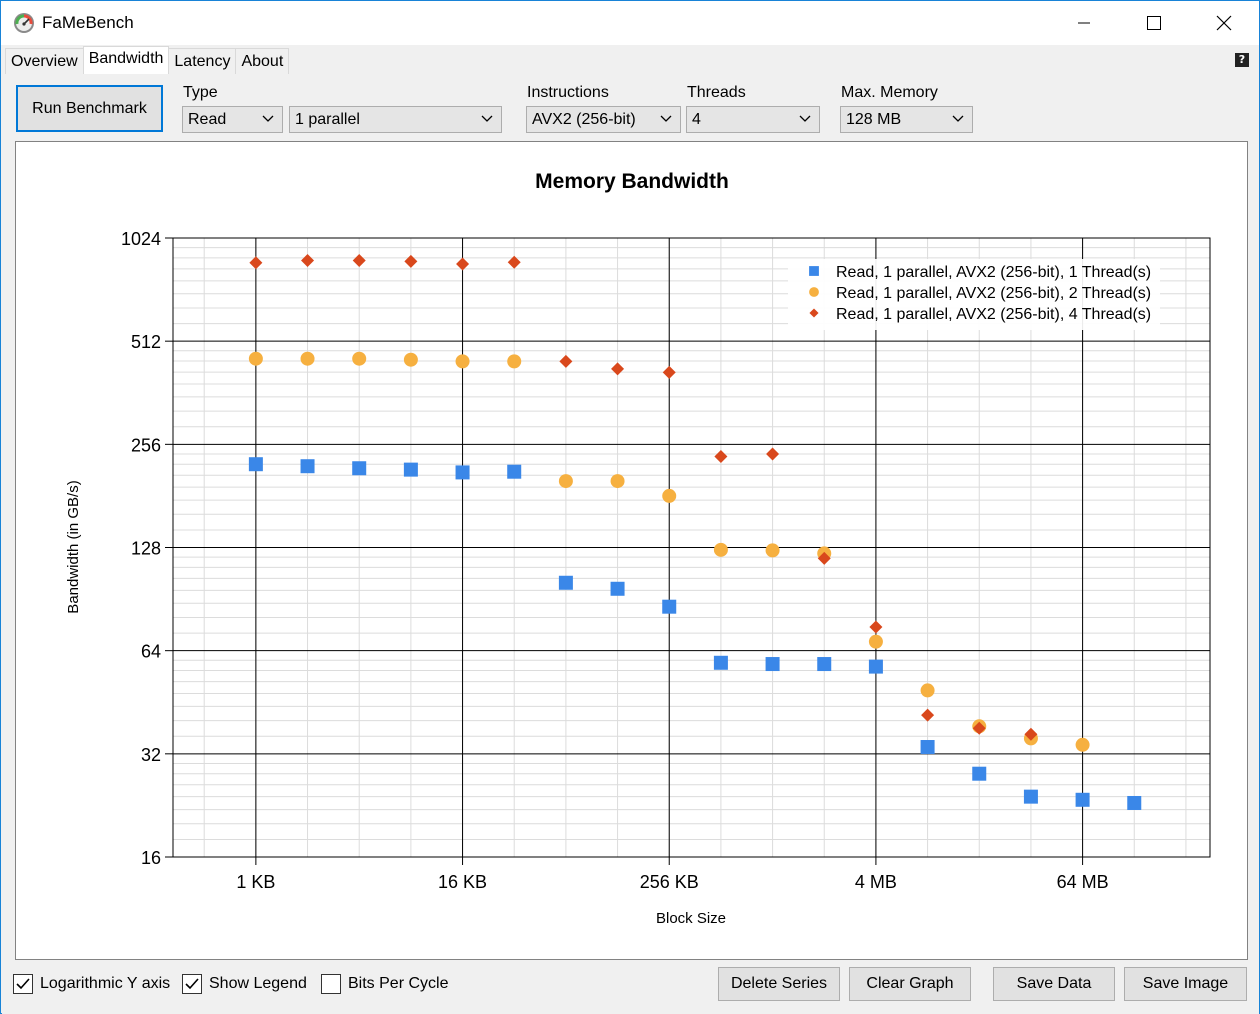 Image resolution: width=1260 pixels, height=1014 pixels. What do you see at coordinates (462, 882) in the screenshot?
I see `x-tick-label: 16 KB` at bounding box center [462, 882].